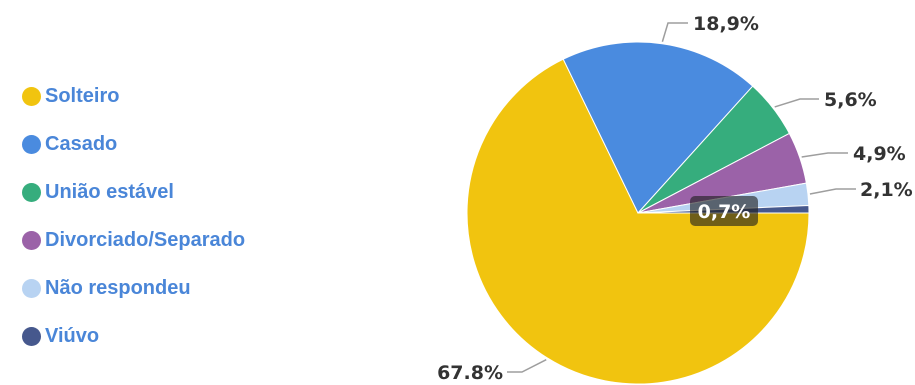 Image resolution: width=915 pixels, height=385 pixels. Describe the element at coordinates (832, 191) in the screenshot. I see `leader-line-nao-respondeu` at that location.